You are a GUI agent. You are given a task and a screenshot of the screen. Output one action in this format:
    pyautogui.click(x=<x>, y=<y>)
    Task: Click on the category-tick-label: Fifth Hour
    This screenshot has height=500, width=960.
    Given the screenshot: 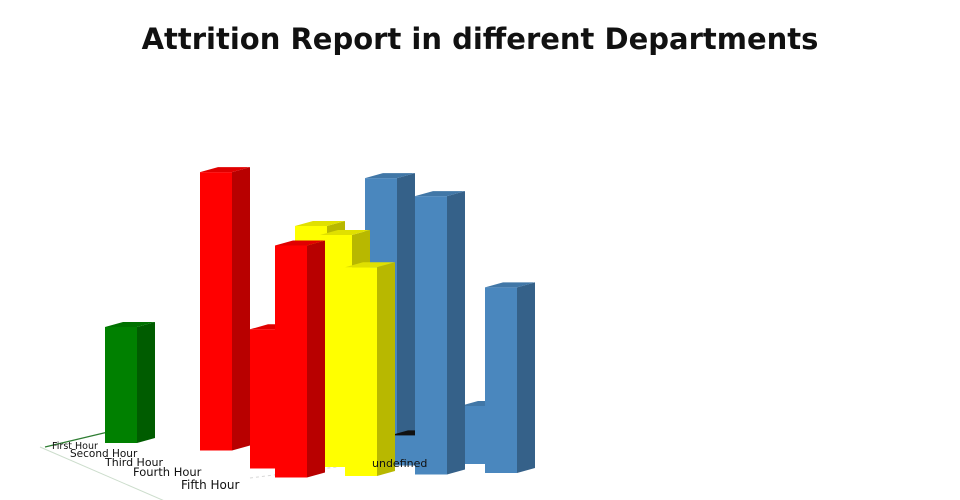 What is the action you would take?
    pyautogui.click(x=210, y=485)
    